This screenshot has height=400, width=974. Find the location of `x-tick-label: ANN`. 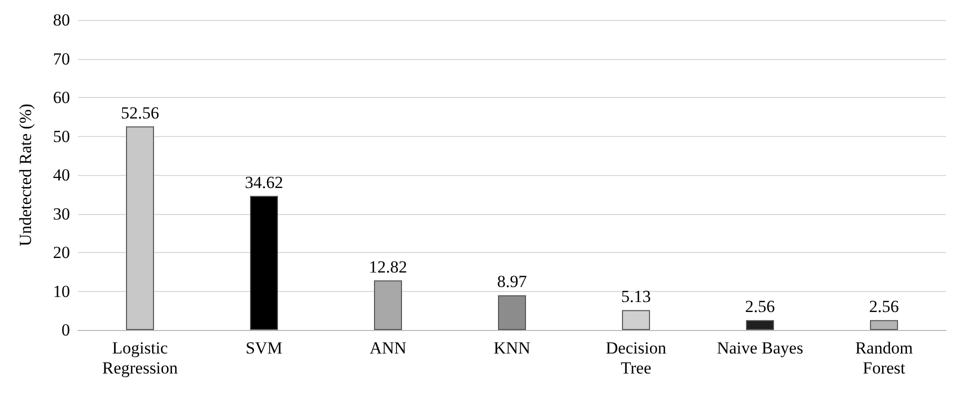

x-tick-label: ANN is located at coordinates (388, 348).